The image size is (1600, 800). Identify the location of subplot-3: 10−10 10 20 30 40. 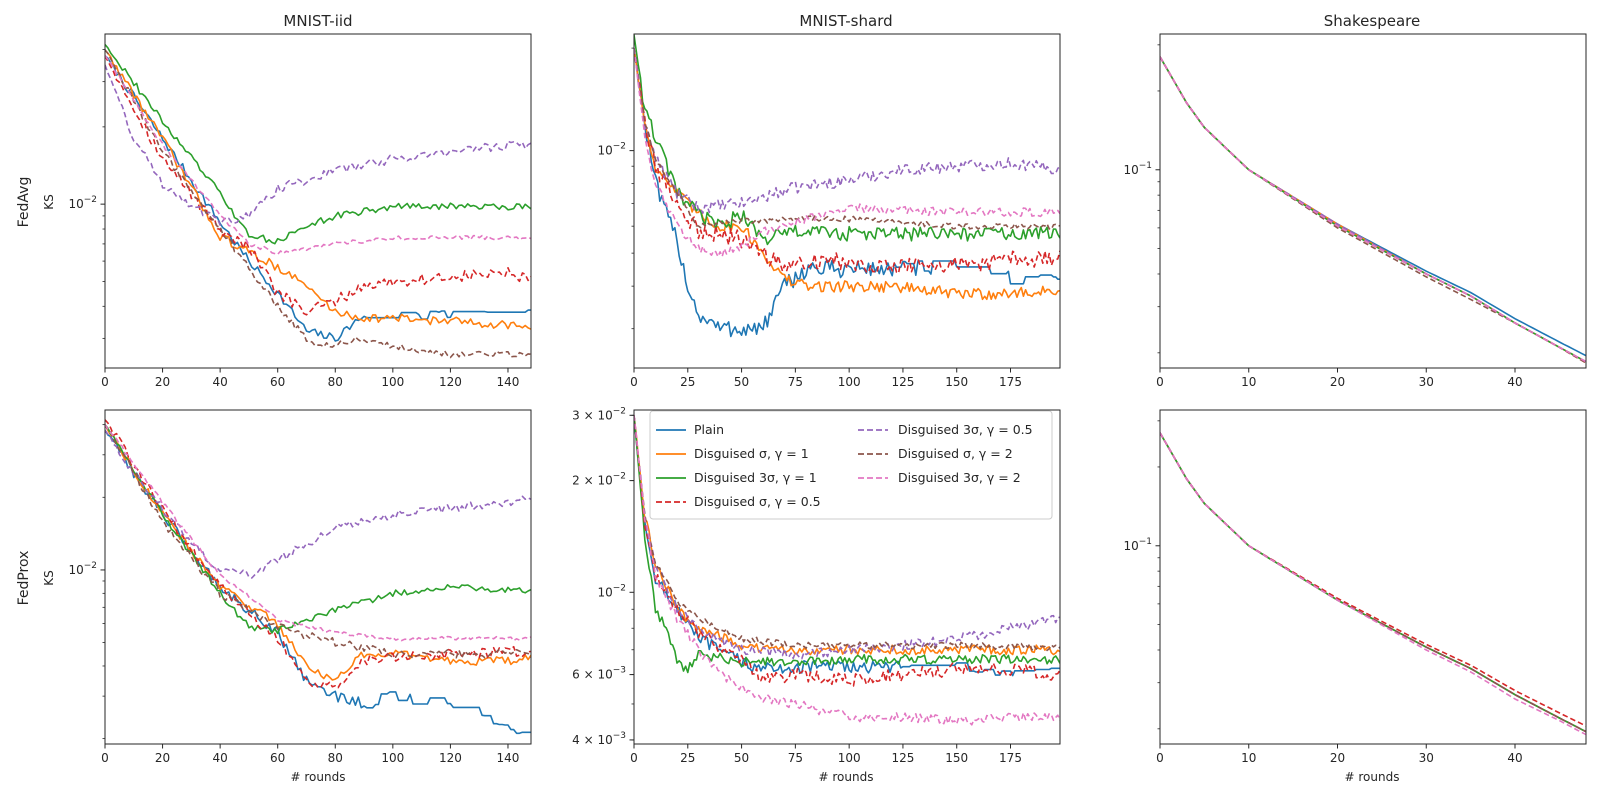
(1355, 211).